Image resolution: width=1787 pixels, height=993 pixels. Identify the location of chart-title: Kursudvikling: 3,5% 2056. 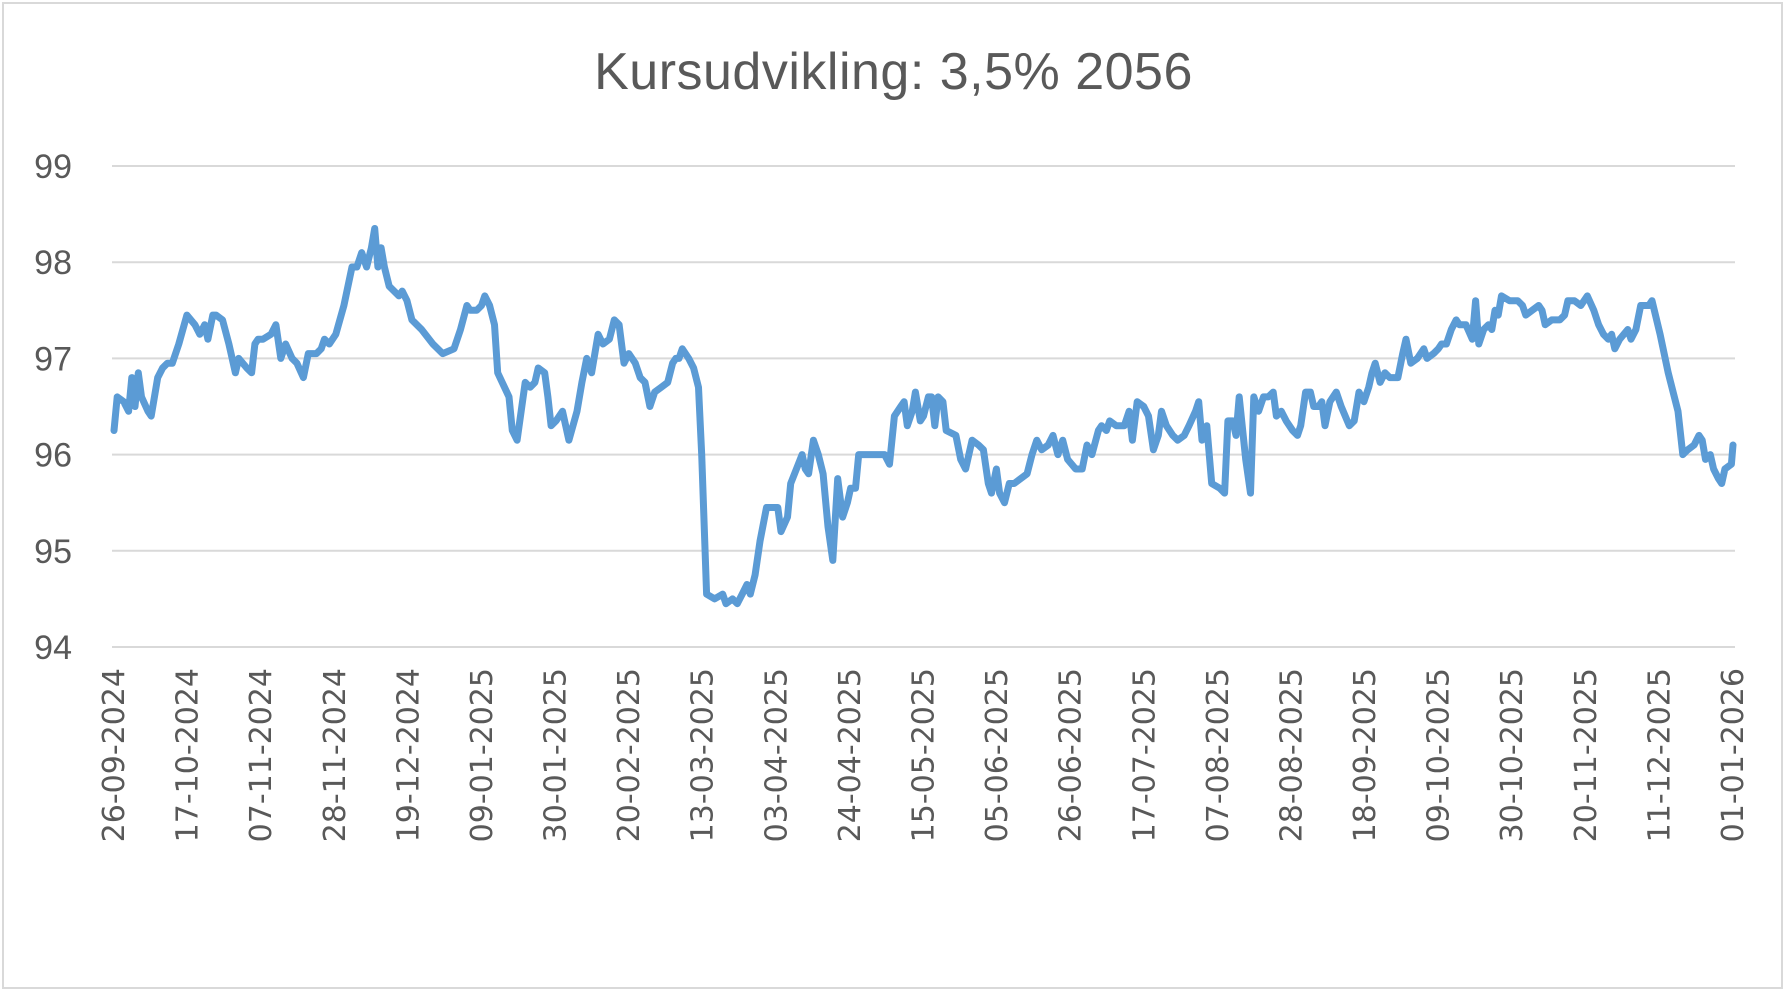
(893, 72).